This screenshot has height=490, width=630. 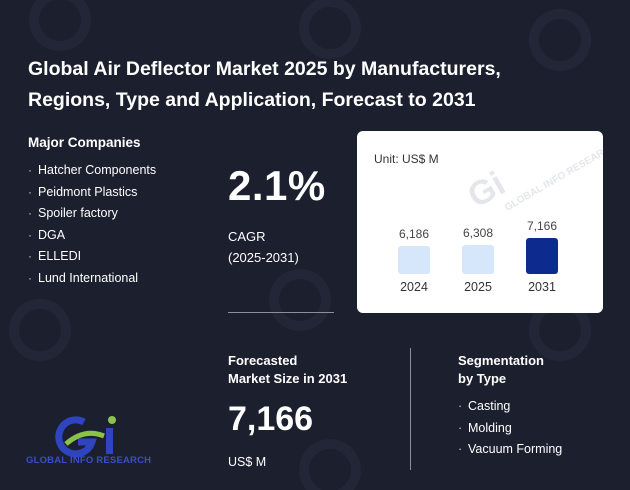 What do you see at coordinates (406, 159) in the screenshot?
I see `chart-unit-label: Unit: US$ M` at bounding box center [406, 159].